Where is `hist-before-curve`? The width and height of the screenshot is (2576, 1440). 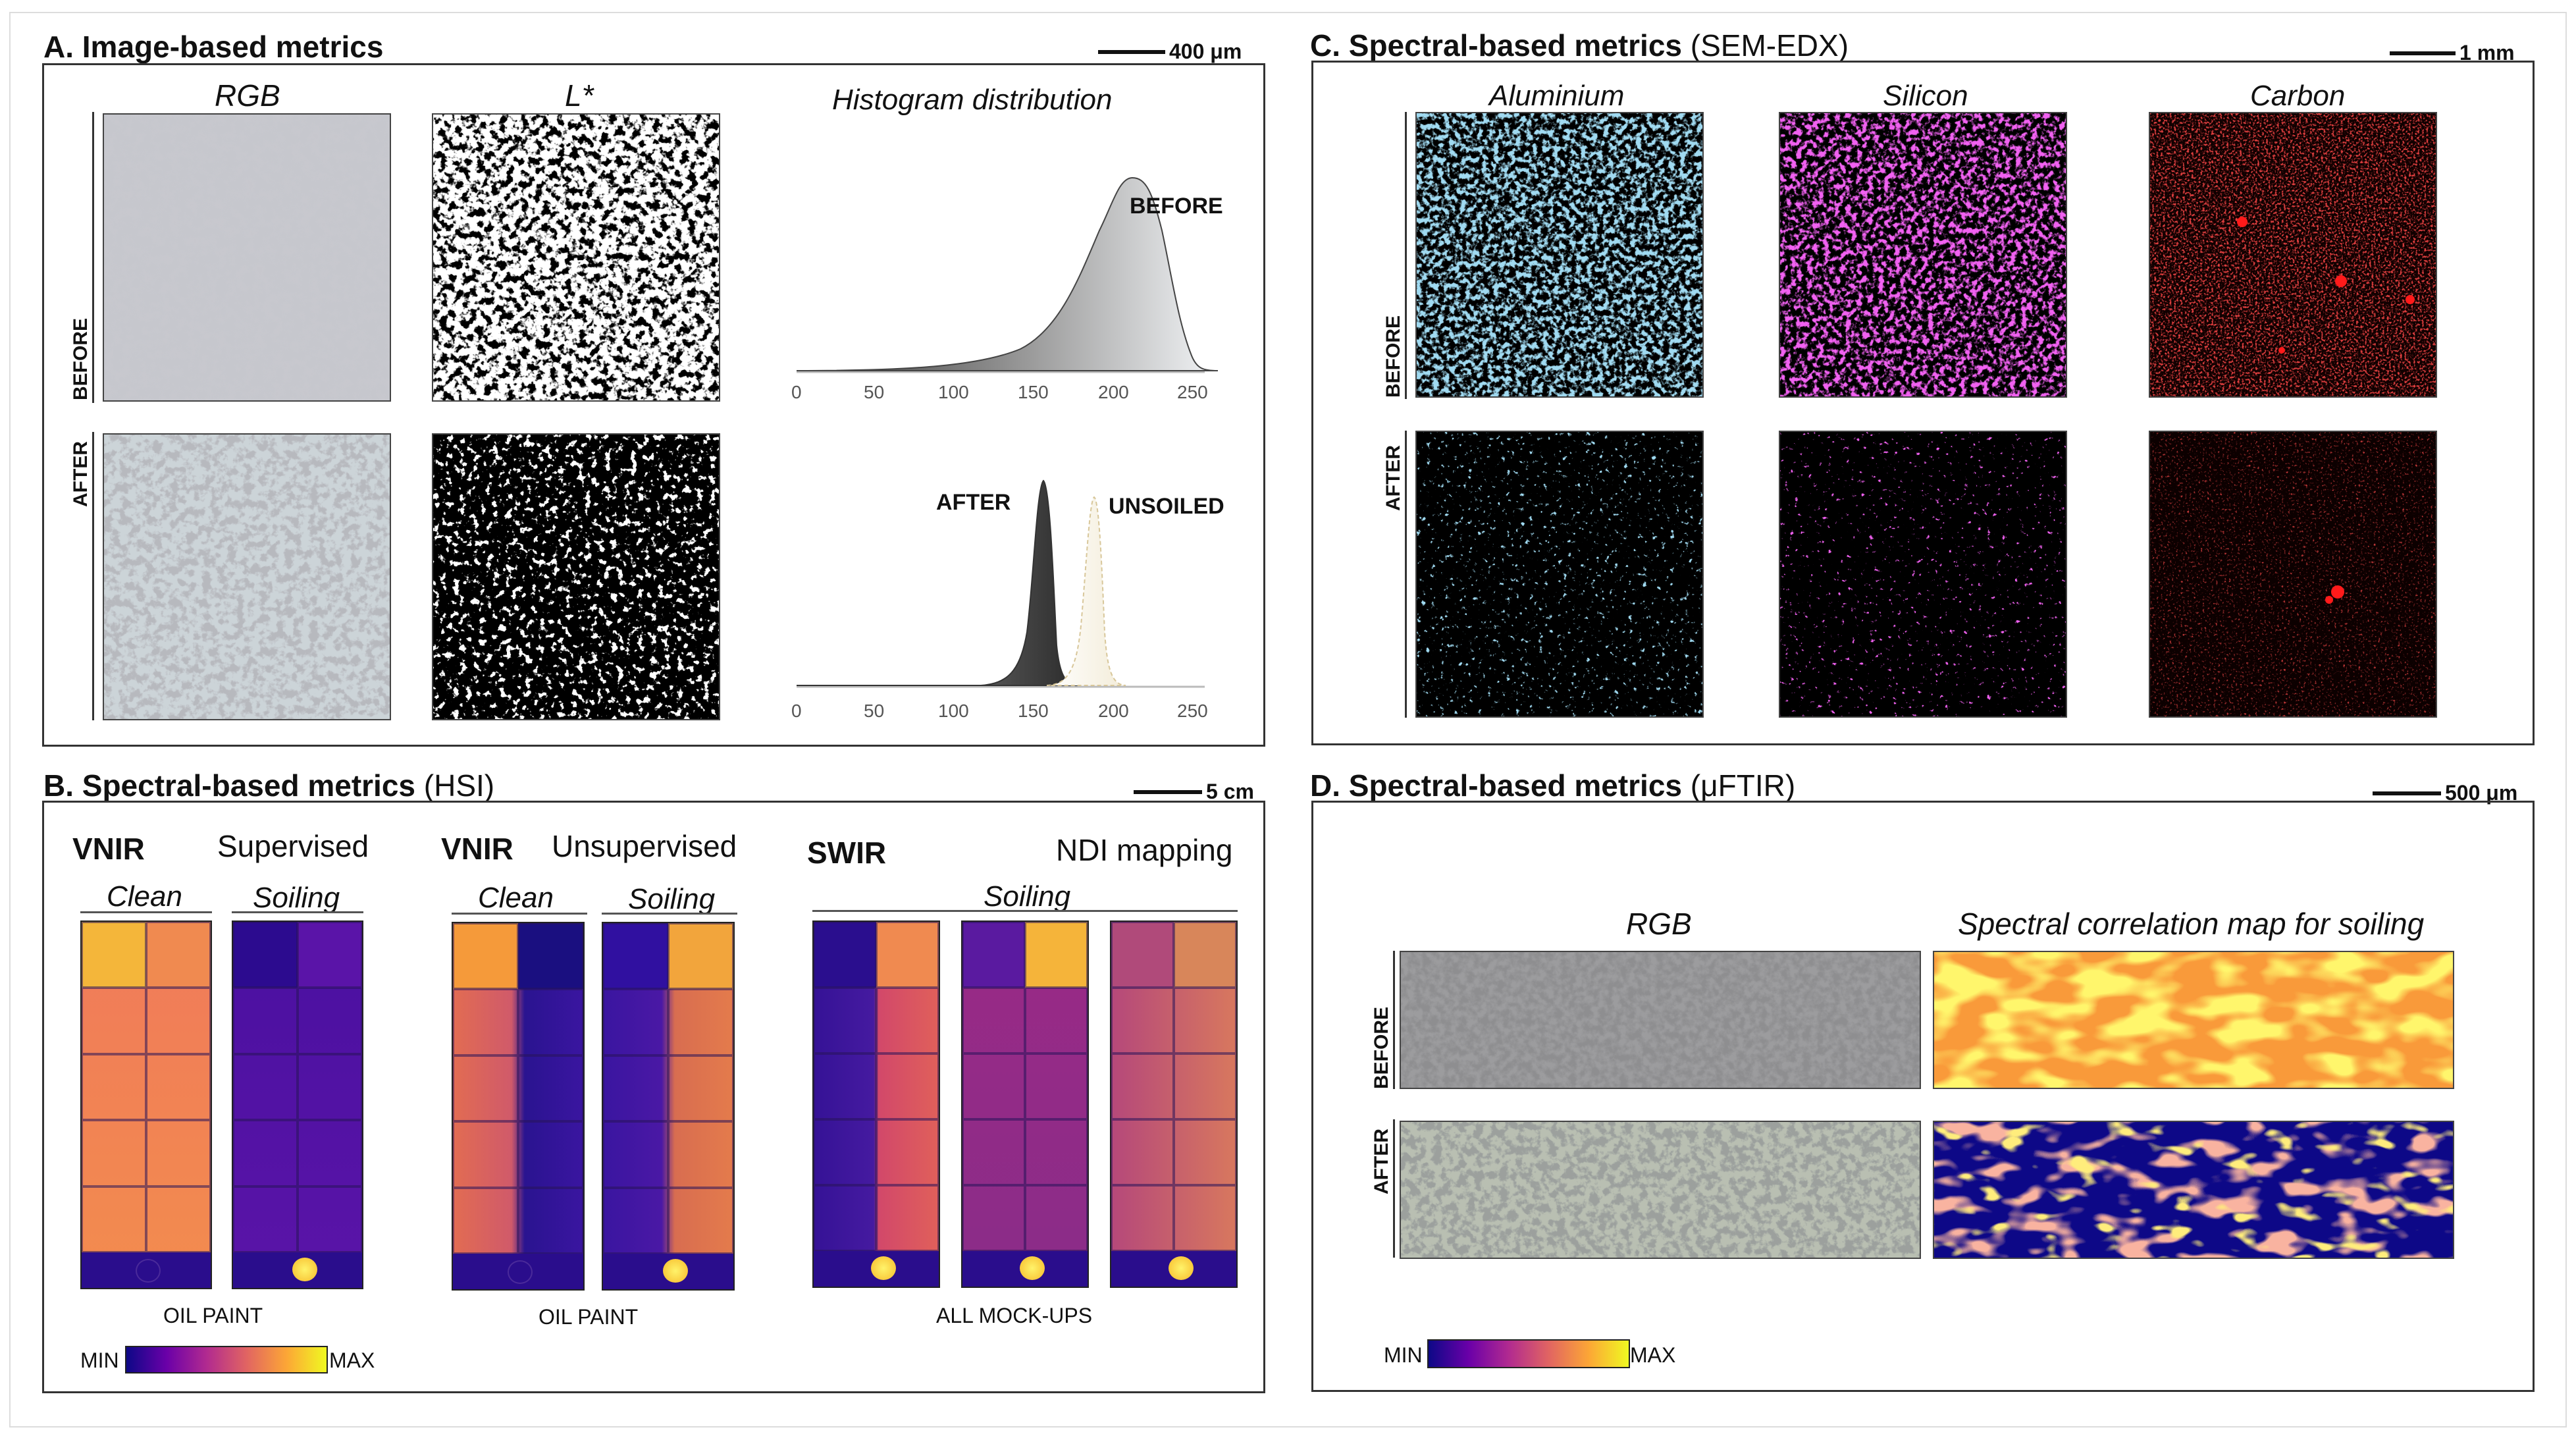 hist-before-curve is located at coordinates (1007, 273).